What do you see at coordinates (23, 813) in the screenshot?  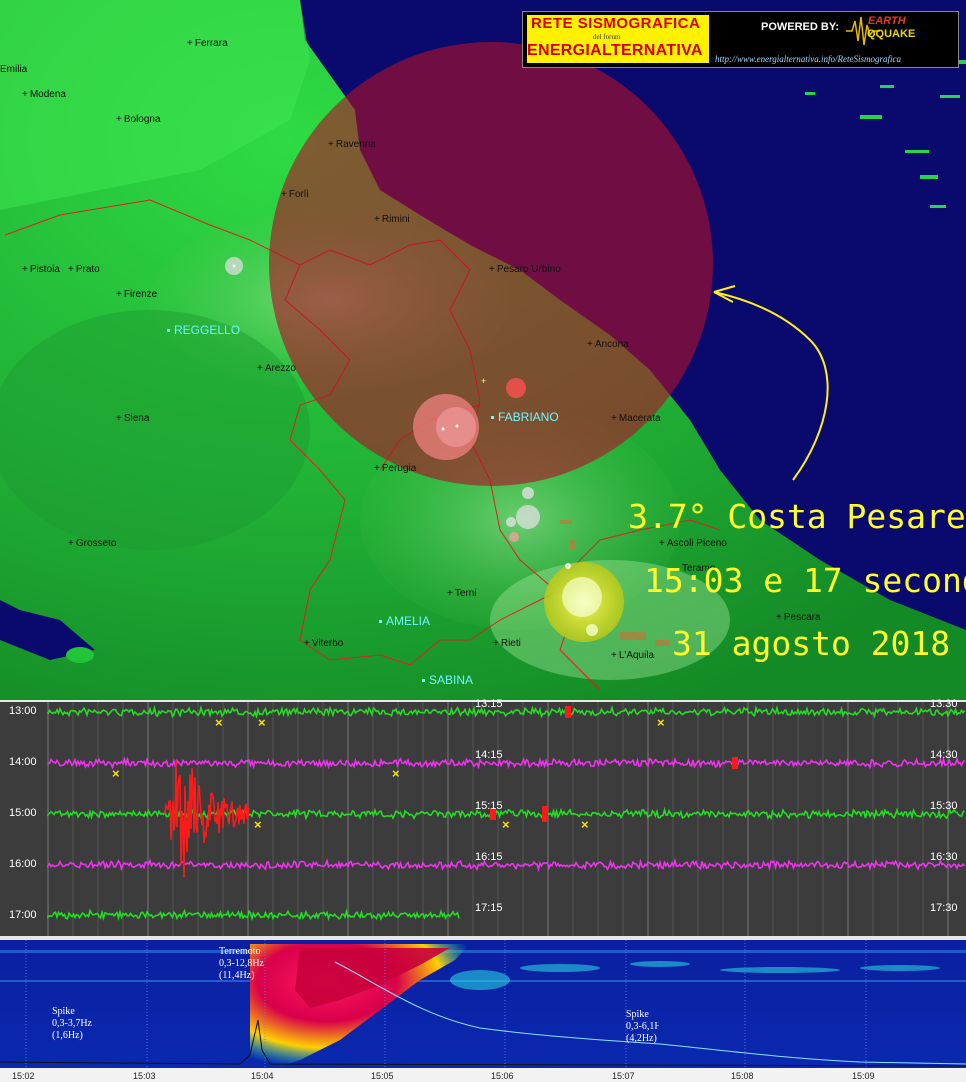 I see `row-time-label: 15:00` at bounding box center [23, 813].